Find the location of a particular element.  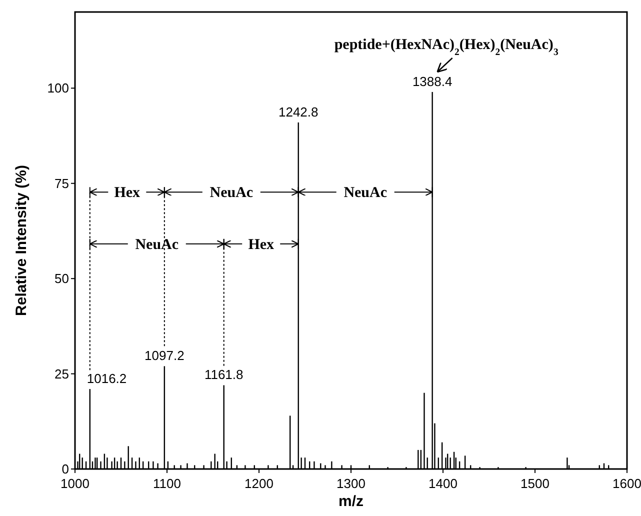

y-tick-label: 100 is located at coordinates (58, 88).